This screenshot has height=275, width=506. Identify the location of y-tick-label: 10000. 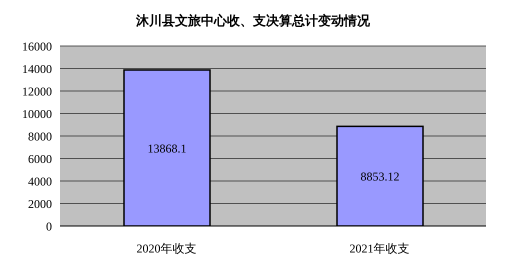
(37, 113).